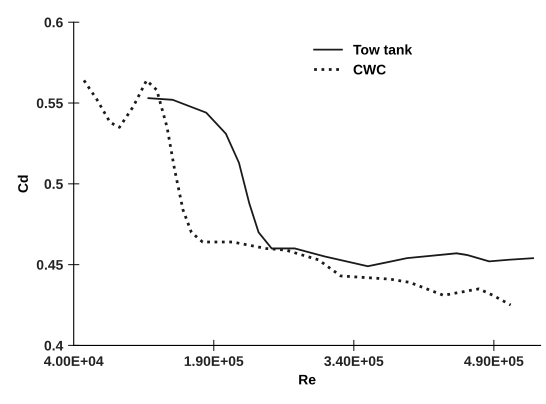  Describe the element at coordinates (54, 345) in the screenshot. I see `y-tick-label: 0.4` at that location.